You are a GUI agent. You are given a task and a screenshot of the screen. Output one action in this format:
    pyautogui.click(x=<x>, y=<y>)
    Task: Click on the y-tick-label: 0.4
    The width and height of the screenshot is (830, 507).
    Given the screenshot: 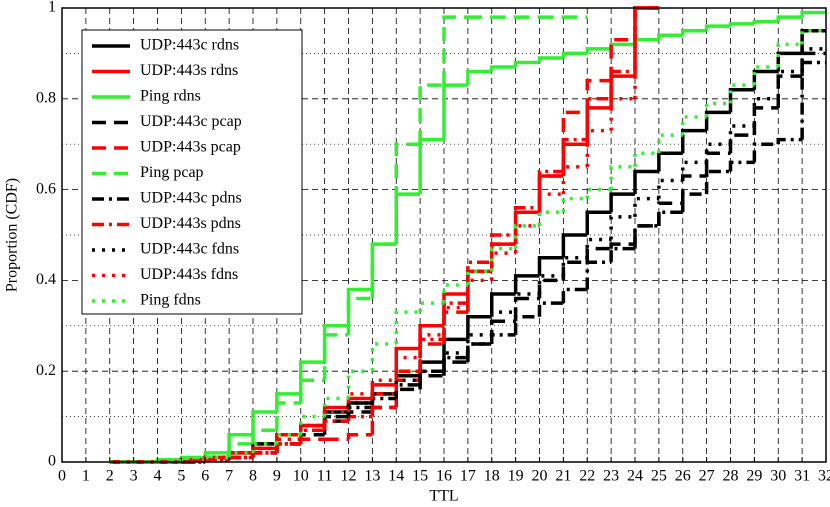 What is the action you would take?
    pyautogui.click(x=46, y=279)
    